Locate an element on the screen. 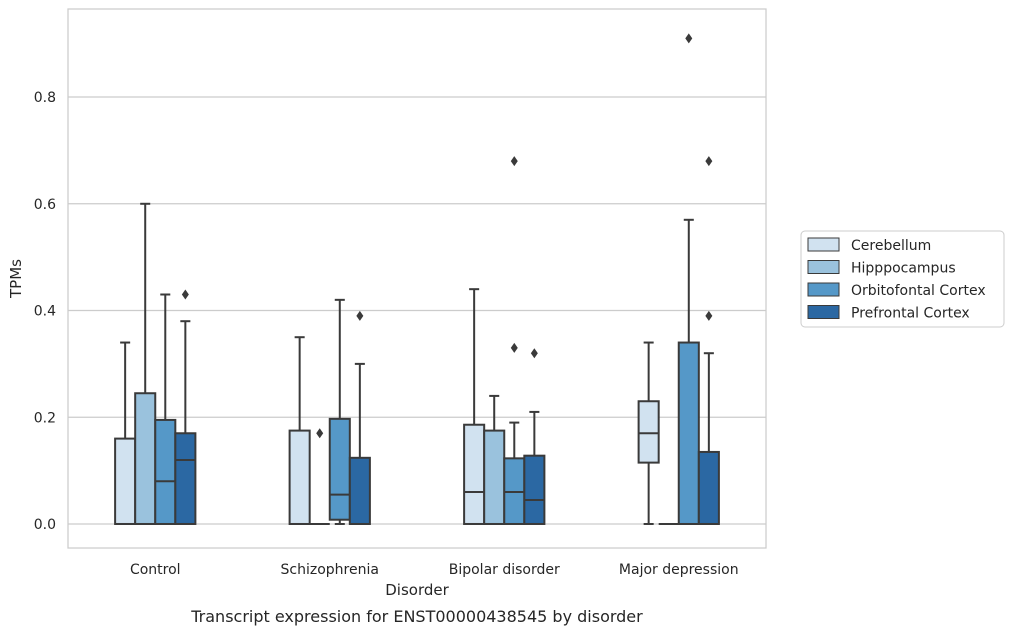 The image size is (1014, 634). x-axis-label: Disorder is located at coordinates (417, 590).